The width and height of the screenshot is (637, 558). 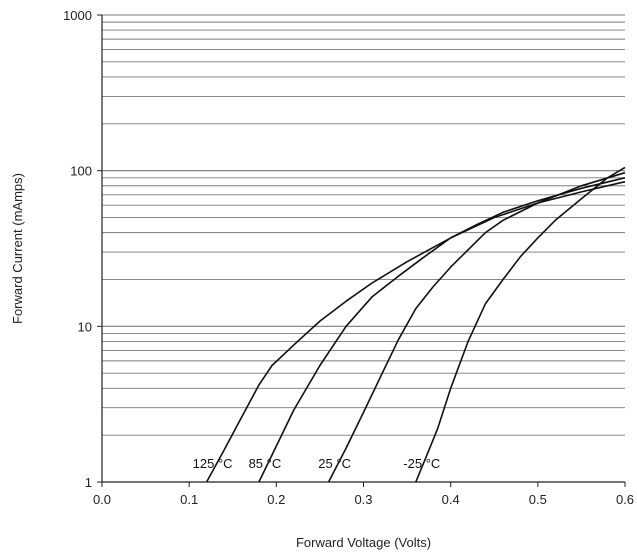 I want to click on x-tick-label: 0.6, so click(x=625, y=499).